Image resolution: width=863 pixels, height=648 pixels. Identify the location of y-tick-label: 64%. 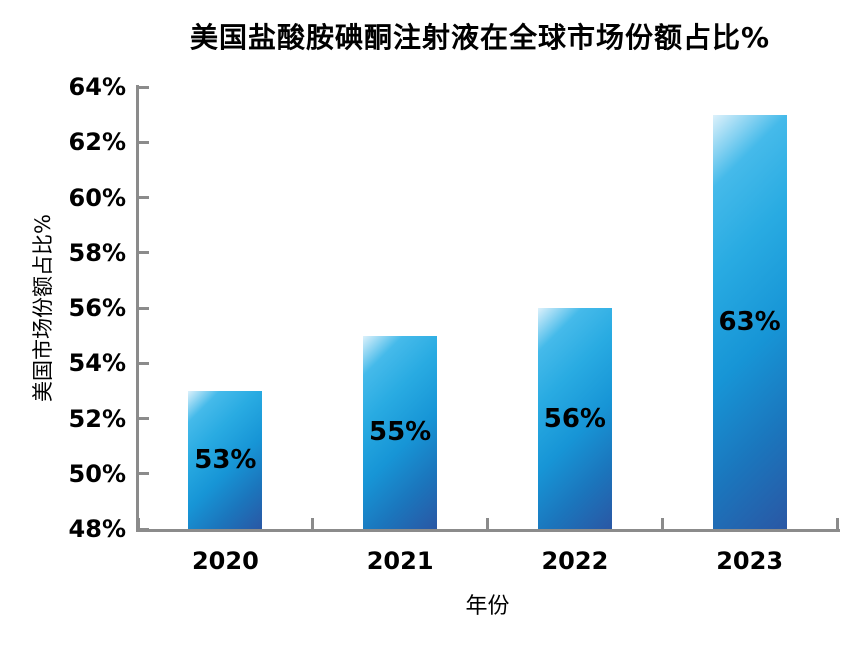
(97, 87).